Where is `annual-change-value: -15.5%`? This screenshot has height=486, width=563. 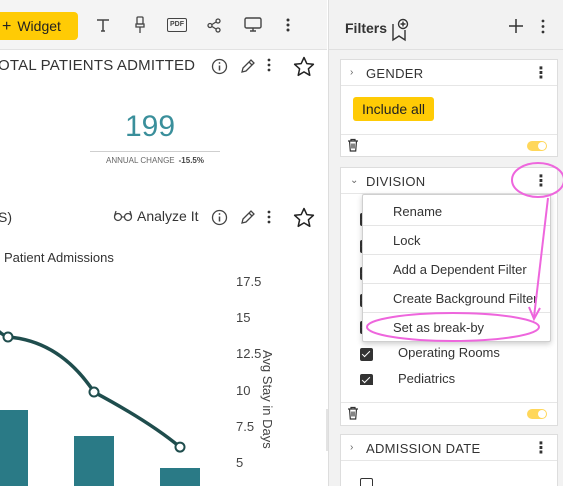 annual-change-value: -15.5% is located at coordinates (191, 160).